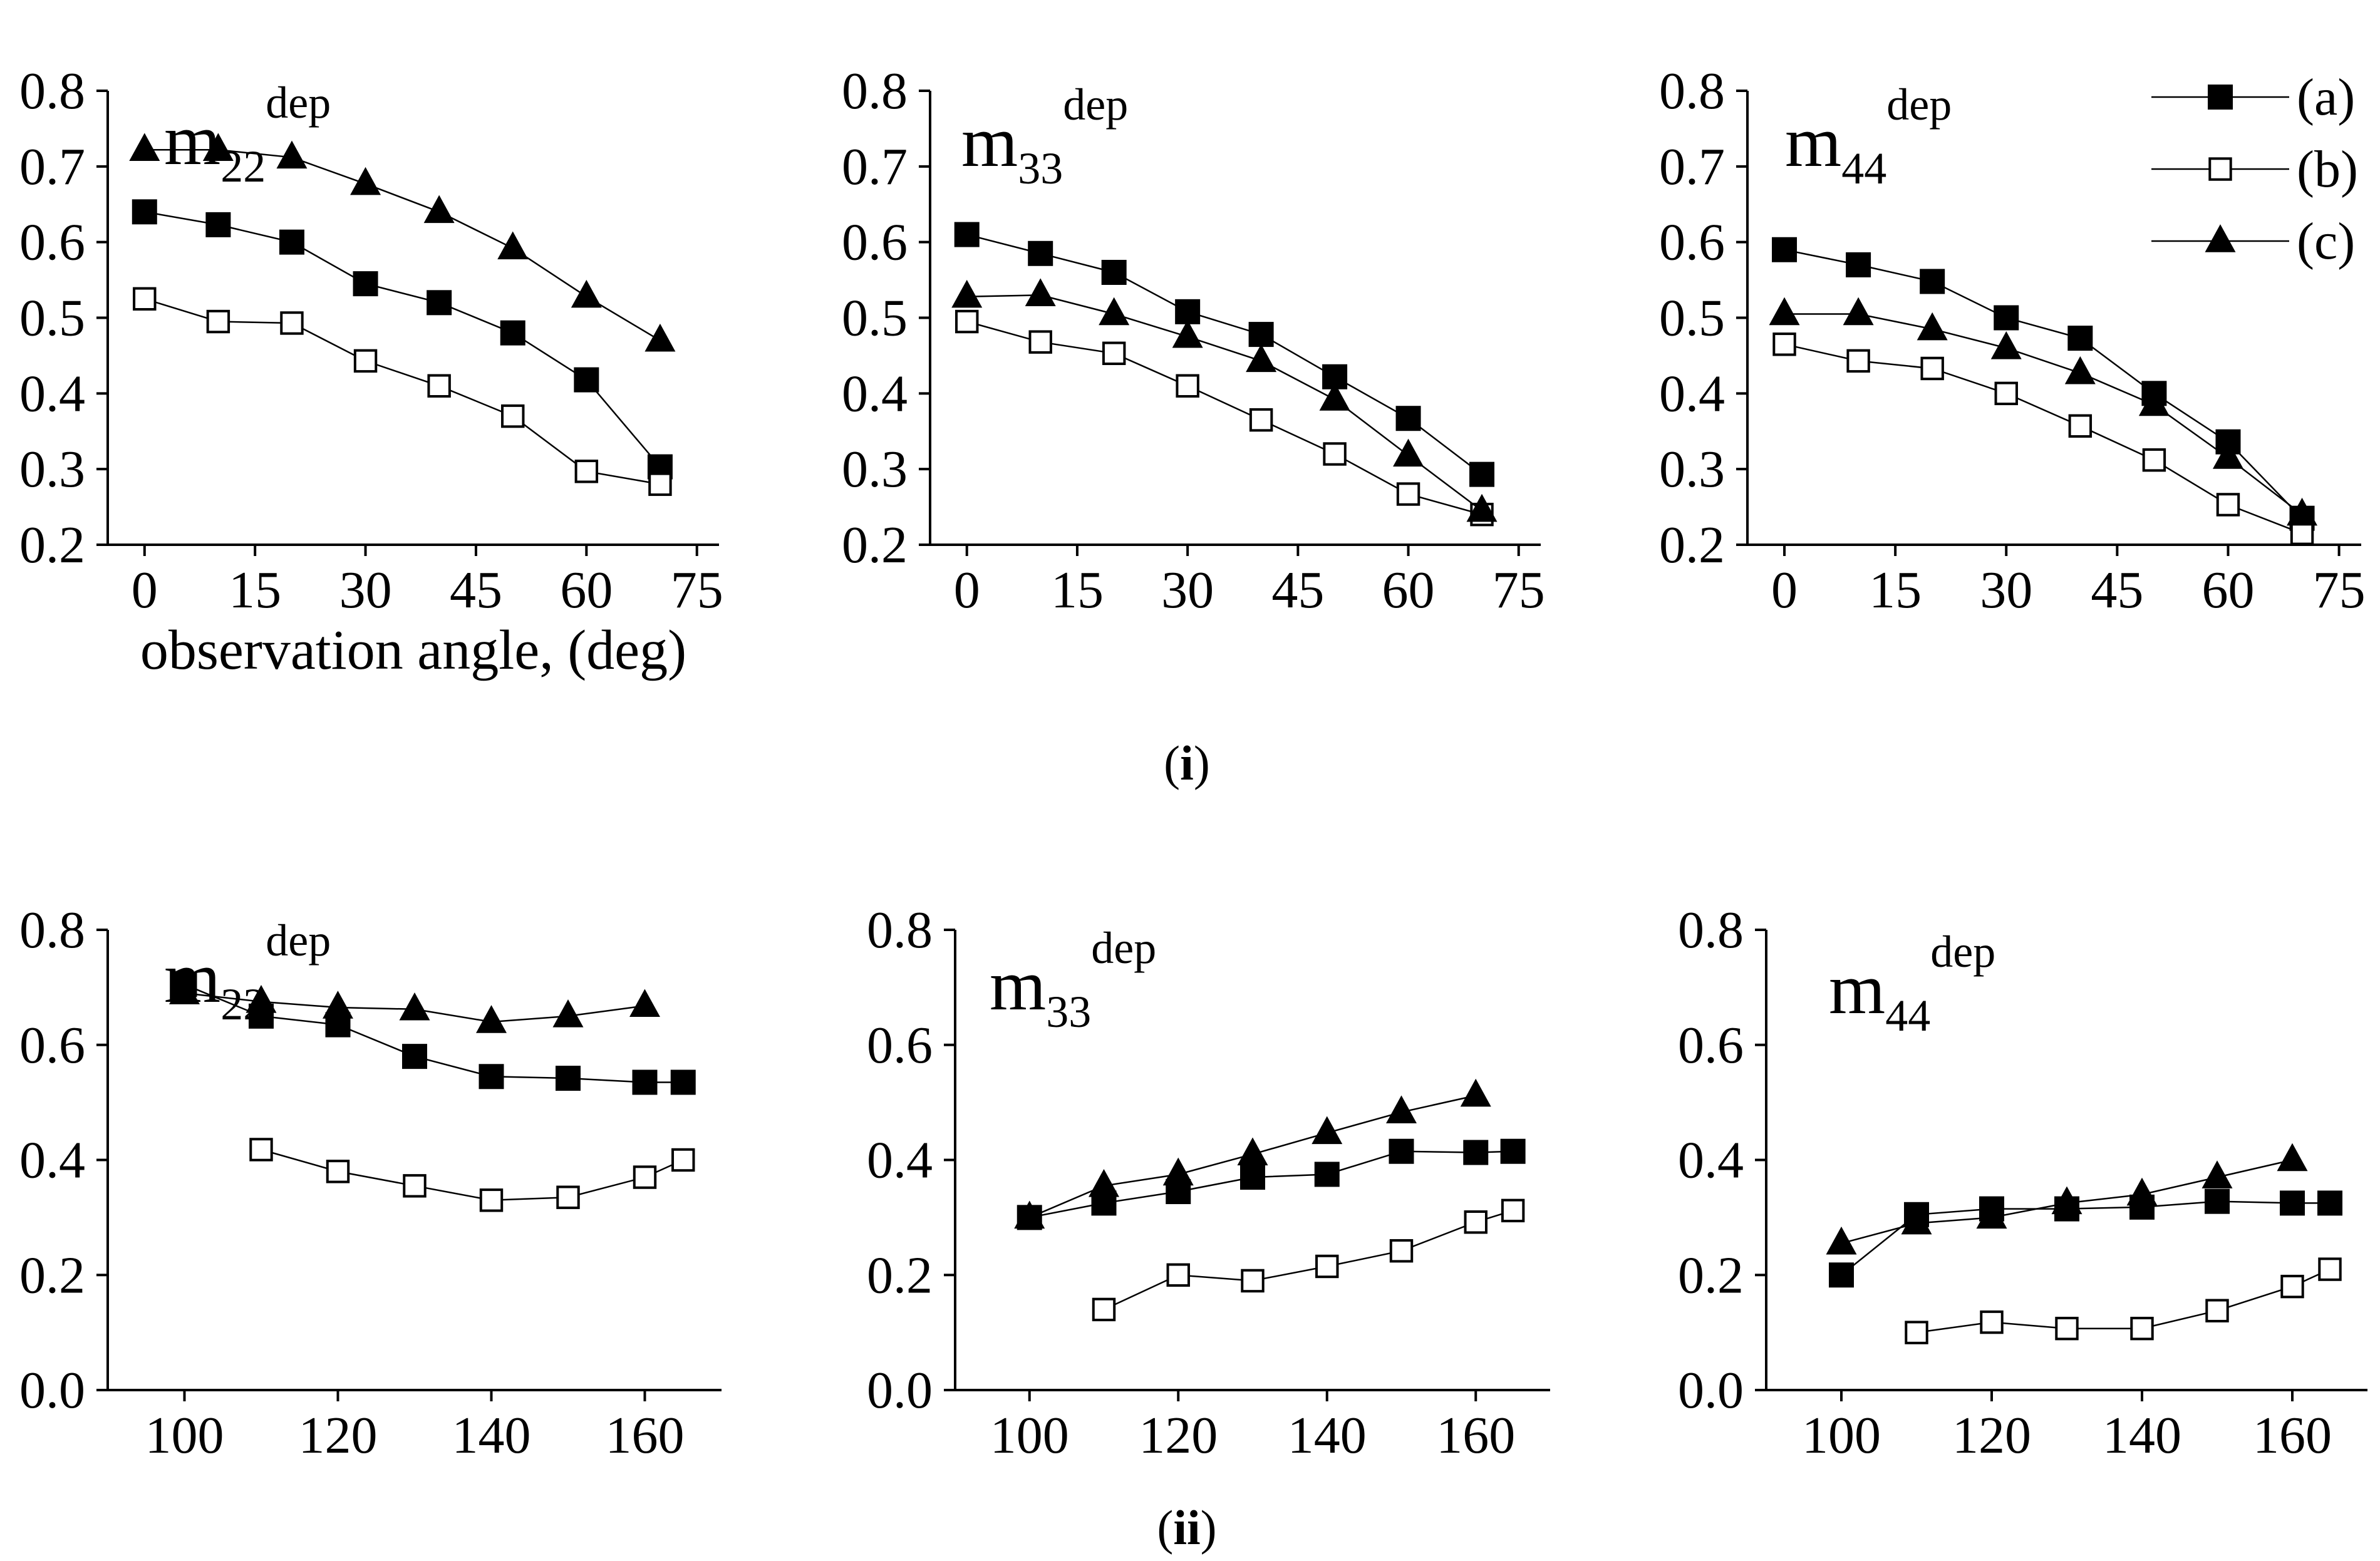 The height and width of the screenshot is (1561, 2380). Describe the element at coordinates (2220, 97) in the screenshot. I see `legend-marker` at that location.